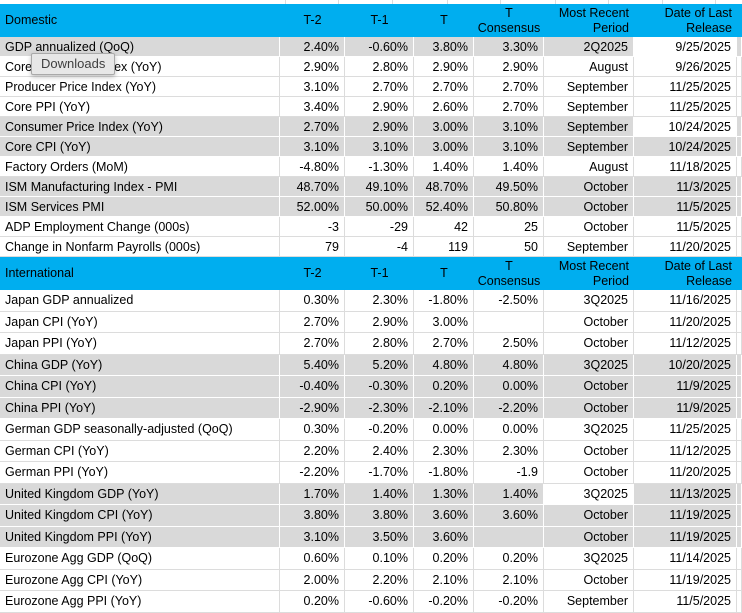  Describe the element at coordinates (312, 386) in the screenshot. I see `cell-t2: -0.40%` at that location.